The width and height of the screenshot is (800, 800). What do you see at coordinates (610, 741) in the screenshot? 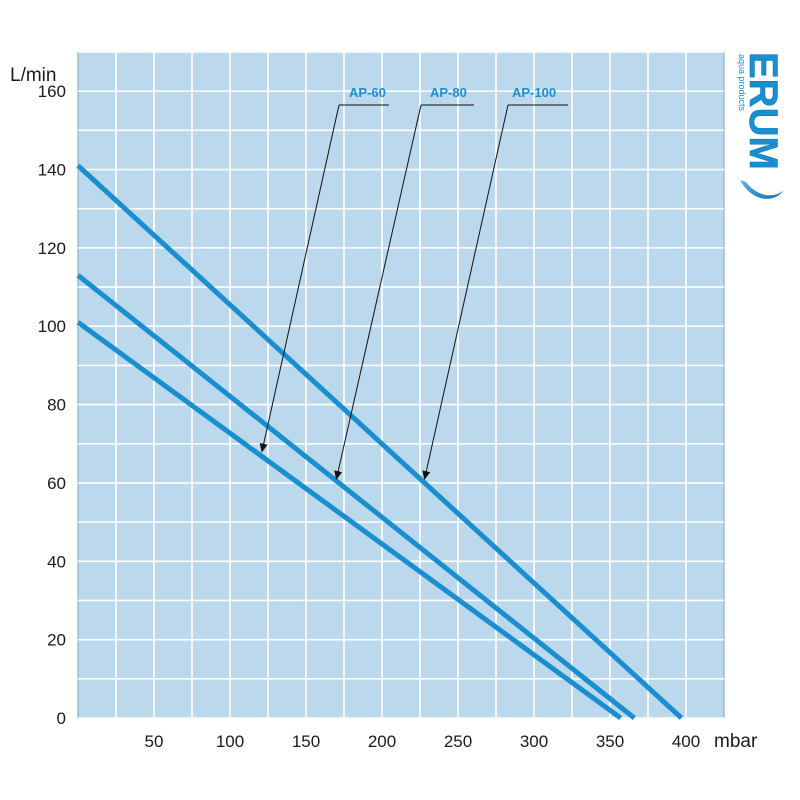
I see `x-tick-label: 350` at bounding box center [610, 741].